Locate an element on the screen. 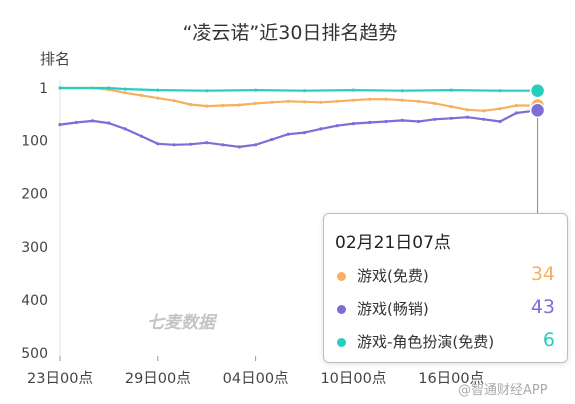 Image resolution: width=575 pixels, height=404 pixels. y-tick-label: 100 is located at coordinates (34, 142).